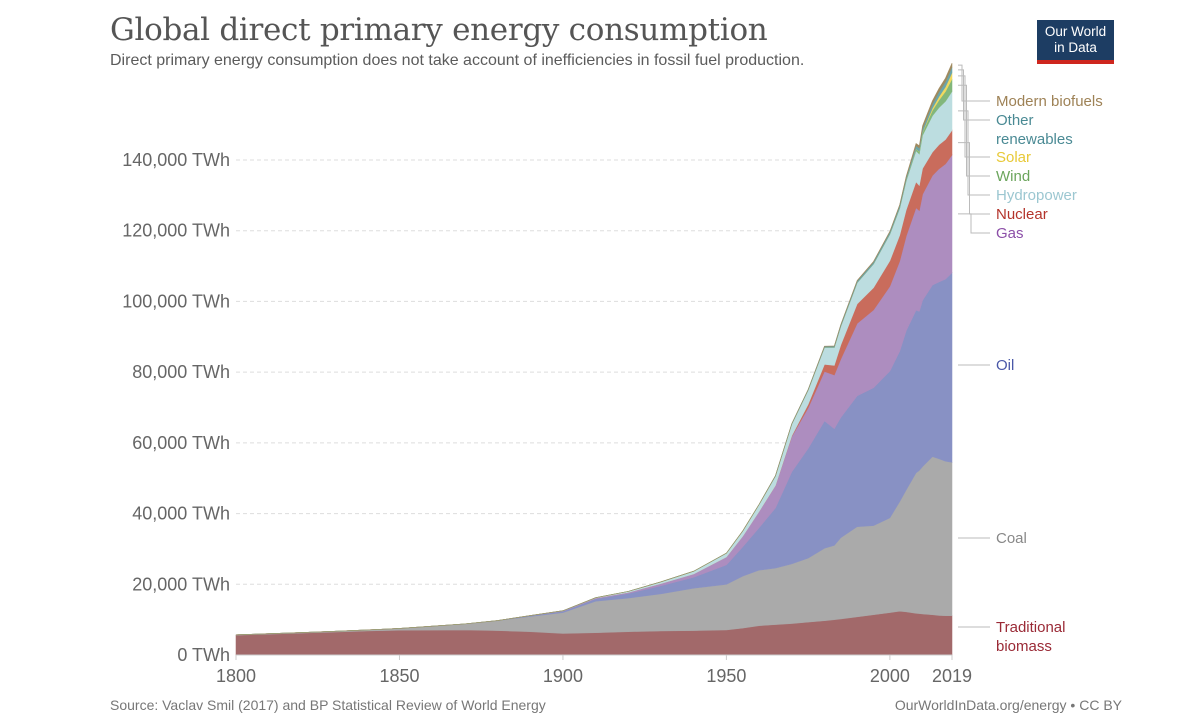  I want to click on legend-label-gas: Gas, so click(1010, 233).